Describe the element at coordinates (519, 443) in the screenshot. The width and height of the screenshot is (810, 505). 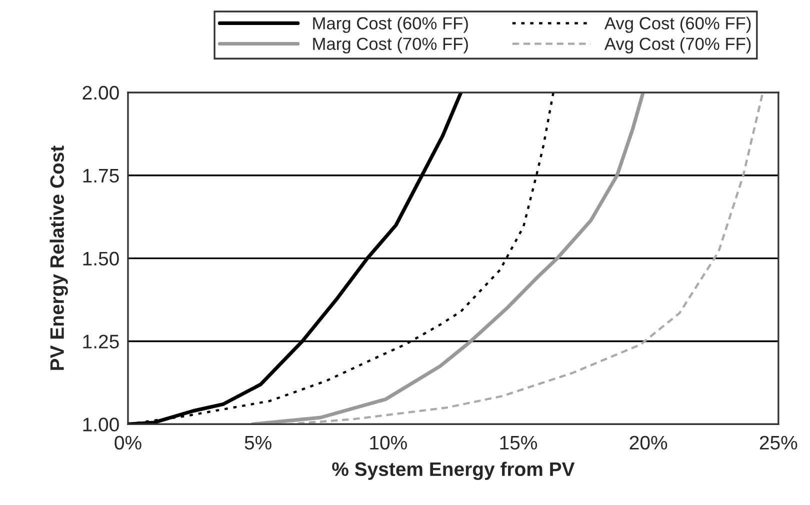
I see `x-tick-label: 15%` at that location.